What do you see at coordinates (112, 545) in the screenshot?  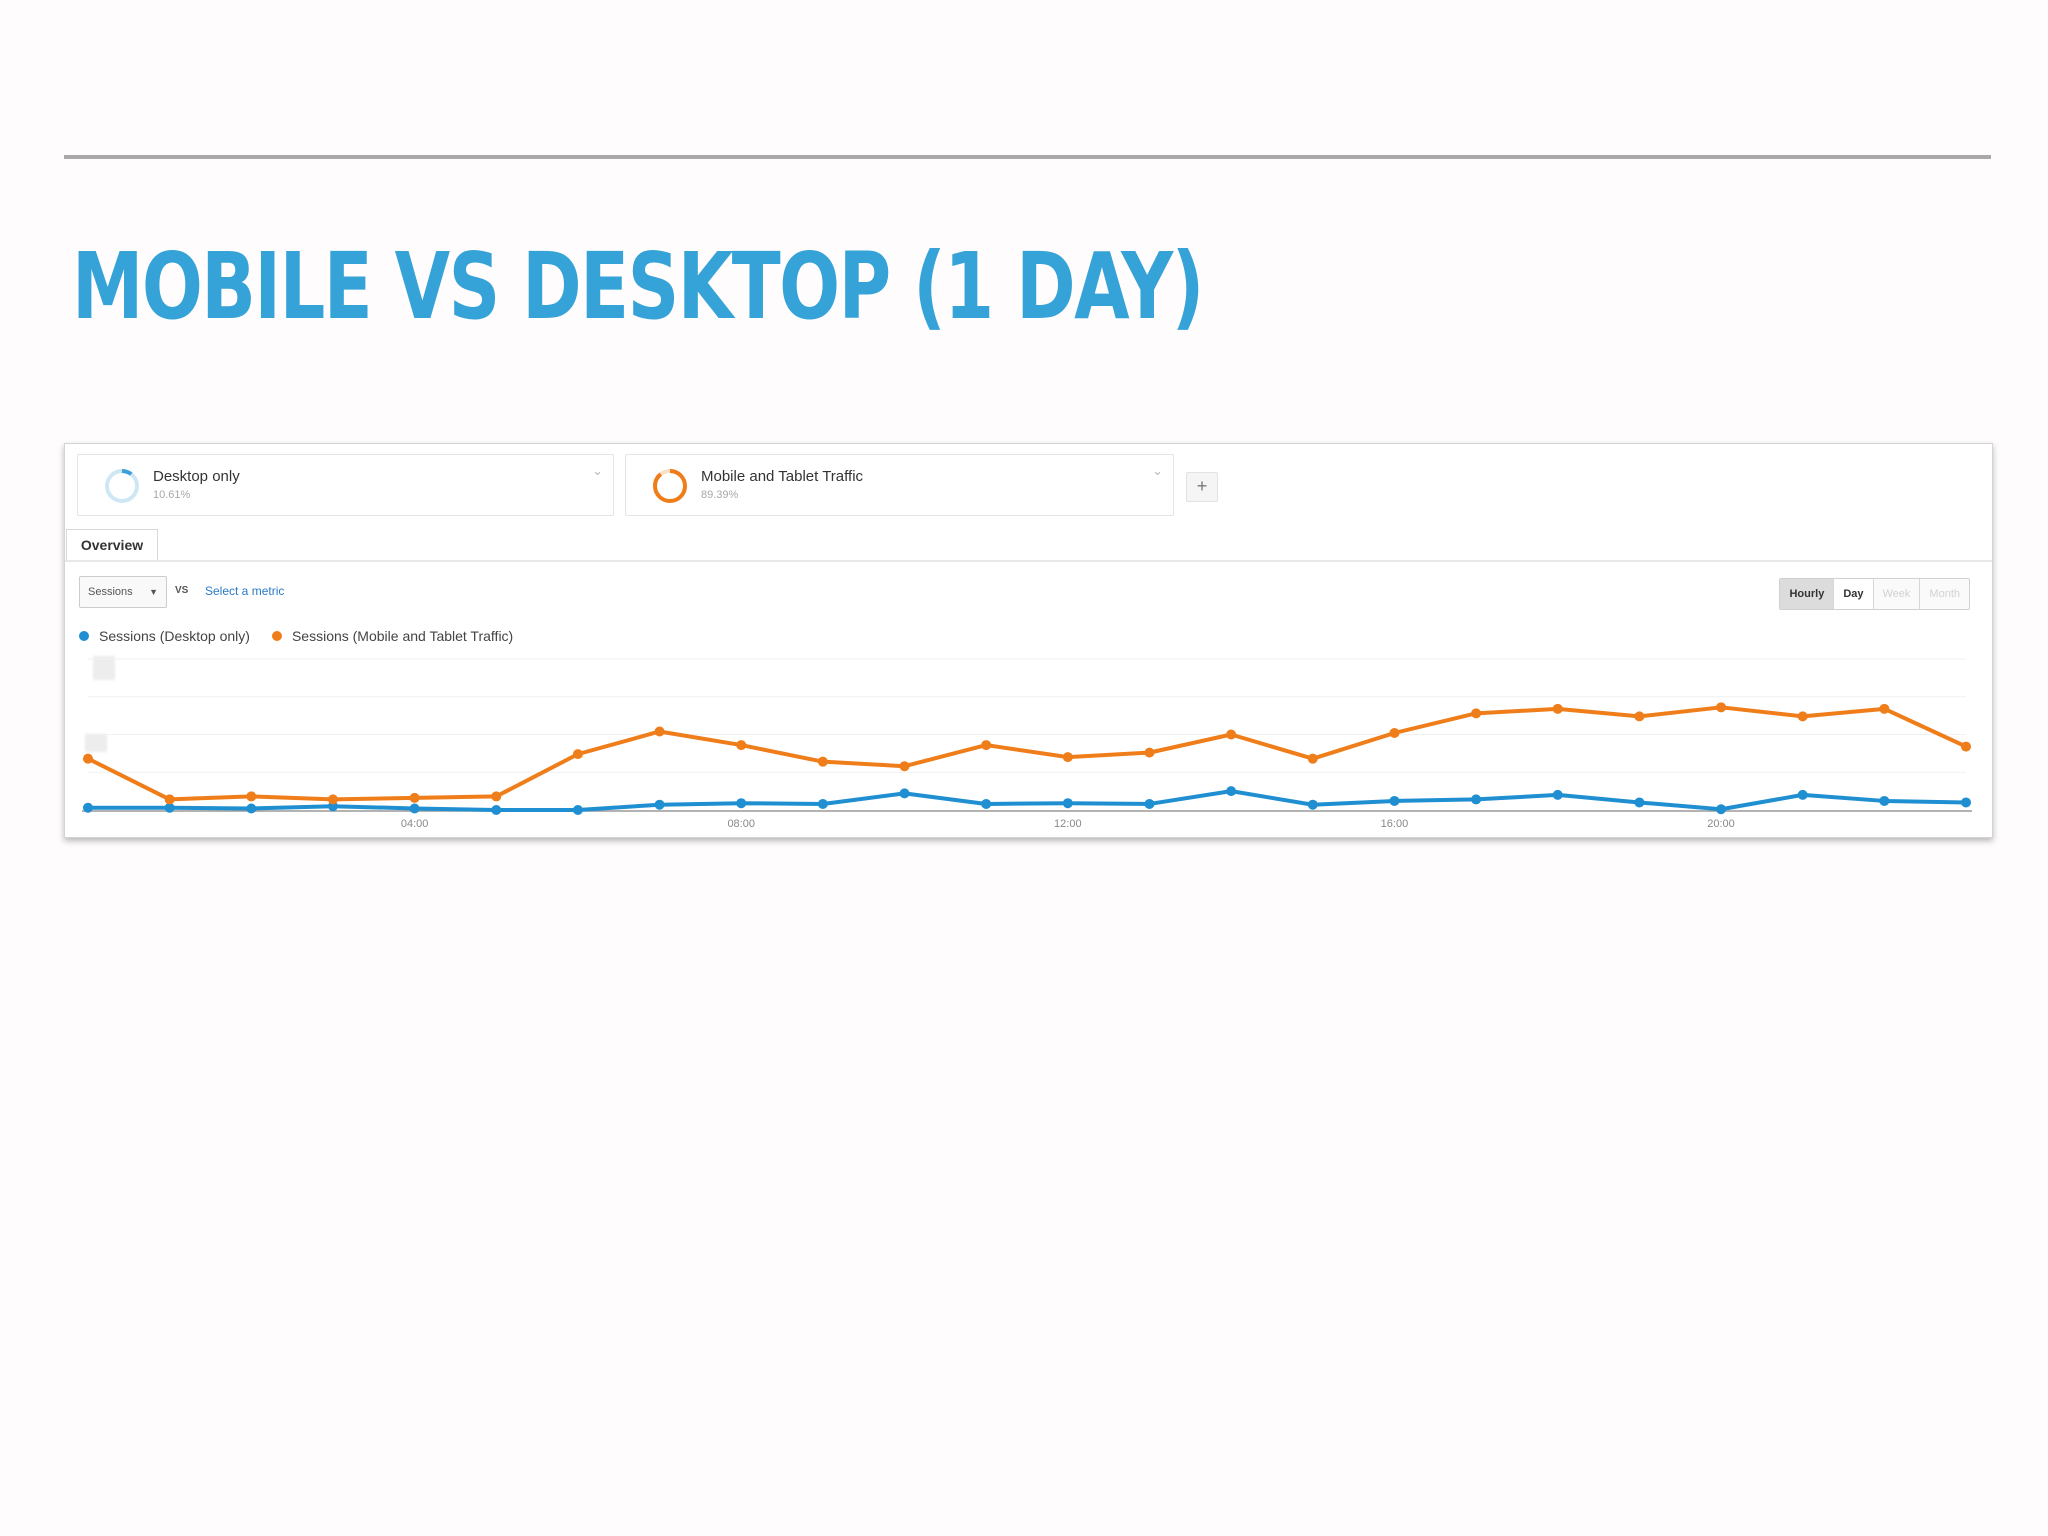 I see `tab-overview: Overview` at bounding box center [112, 545].